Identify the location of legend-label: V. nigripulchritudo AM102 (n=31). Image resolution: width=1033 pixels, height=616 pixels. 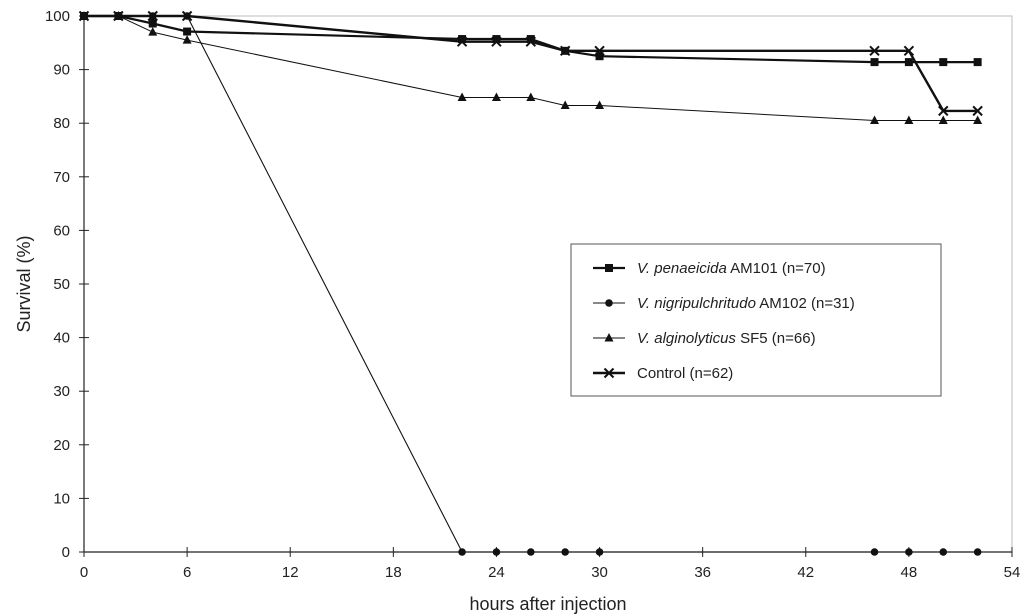
(746, 303).